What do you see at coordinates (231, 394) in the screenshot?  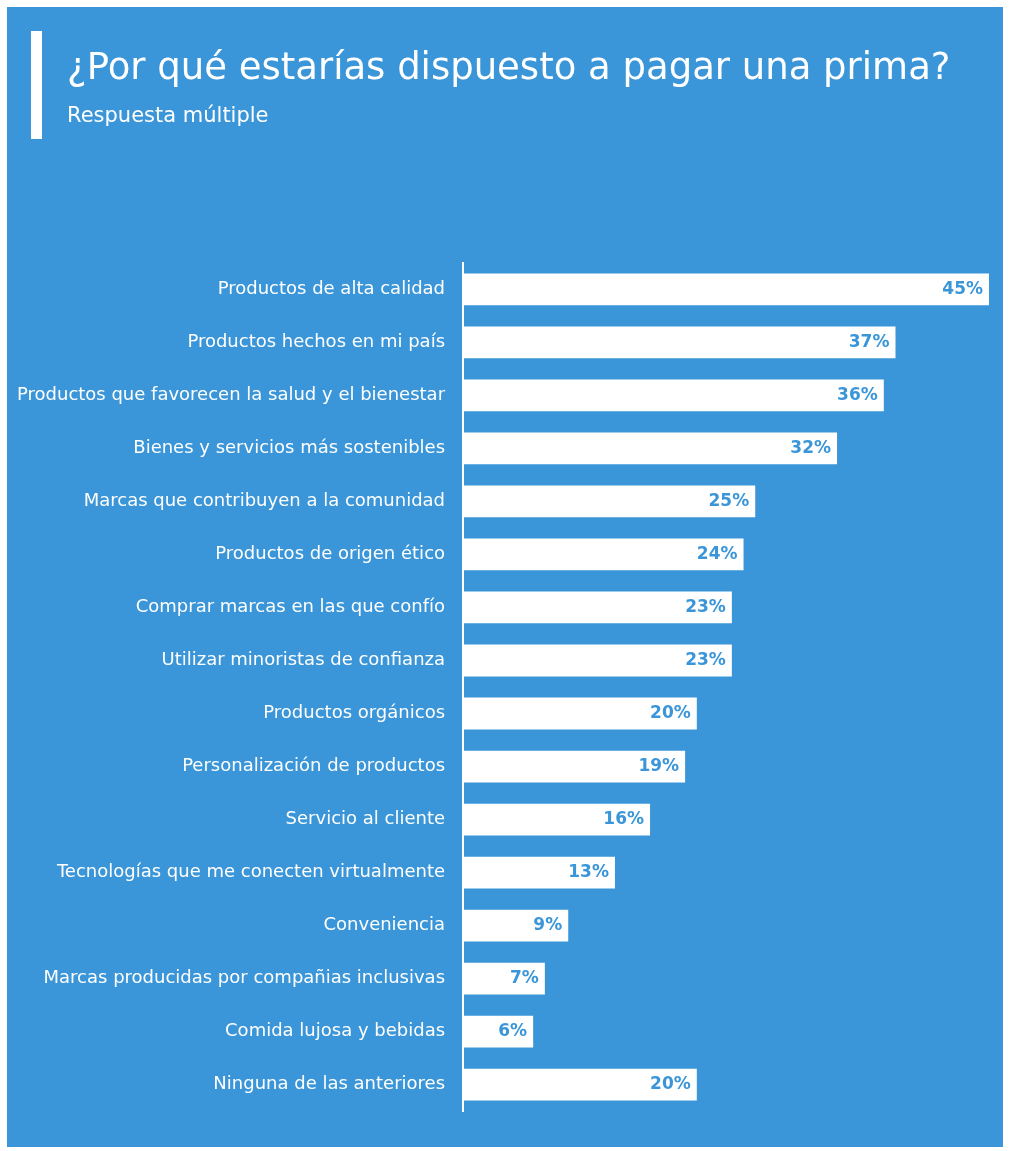 I see `y-tick-label: Productos que favorecen la salud y el bienestar` at bounding box center [231, 394].